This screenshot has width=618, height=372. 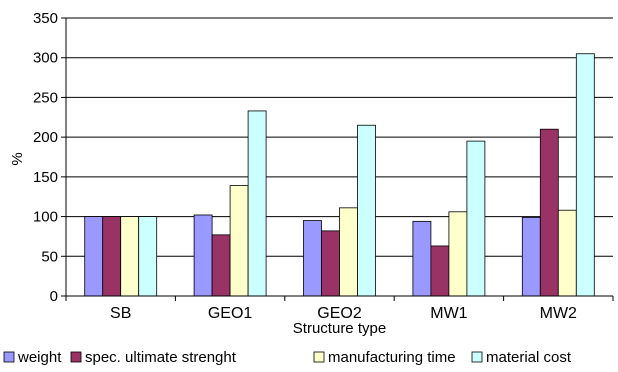 What do you see at coordinates (339, 313) in the screenshot?
I see `x-category-label: GEO2` at bounding box center [339, 313].